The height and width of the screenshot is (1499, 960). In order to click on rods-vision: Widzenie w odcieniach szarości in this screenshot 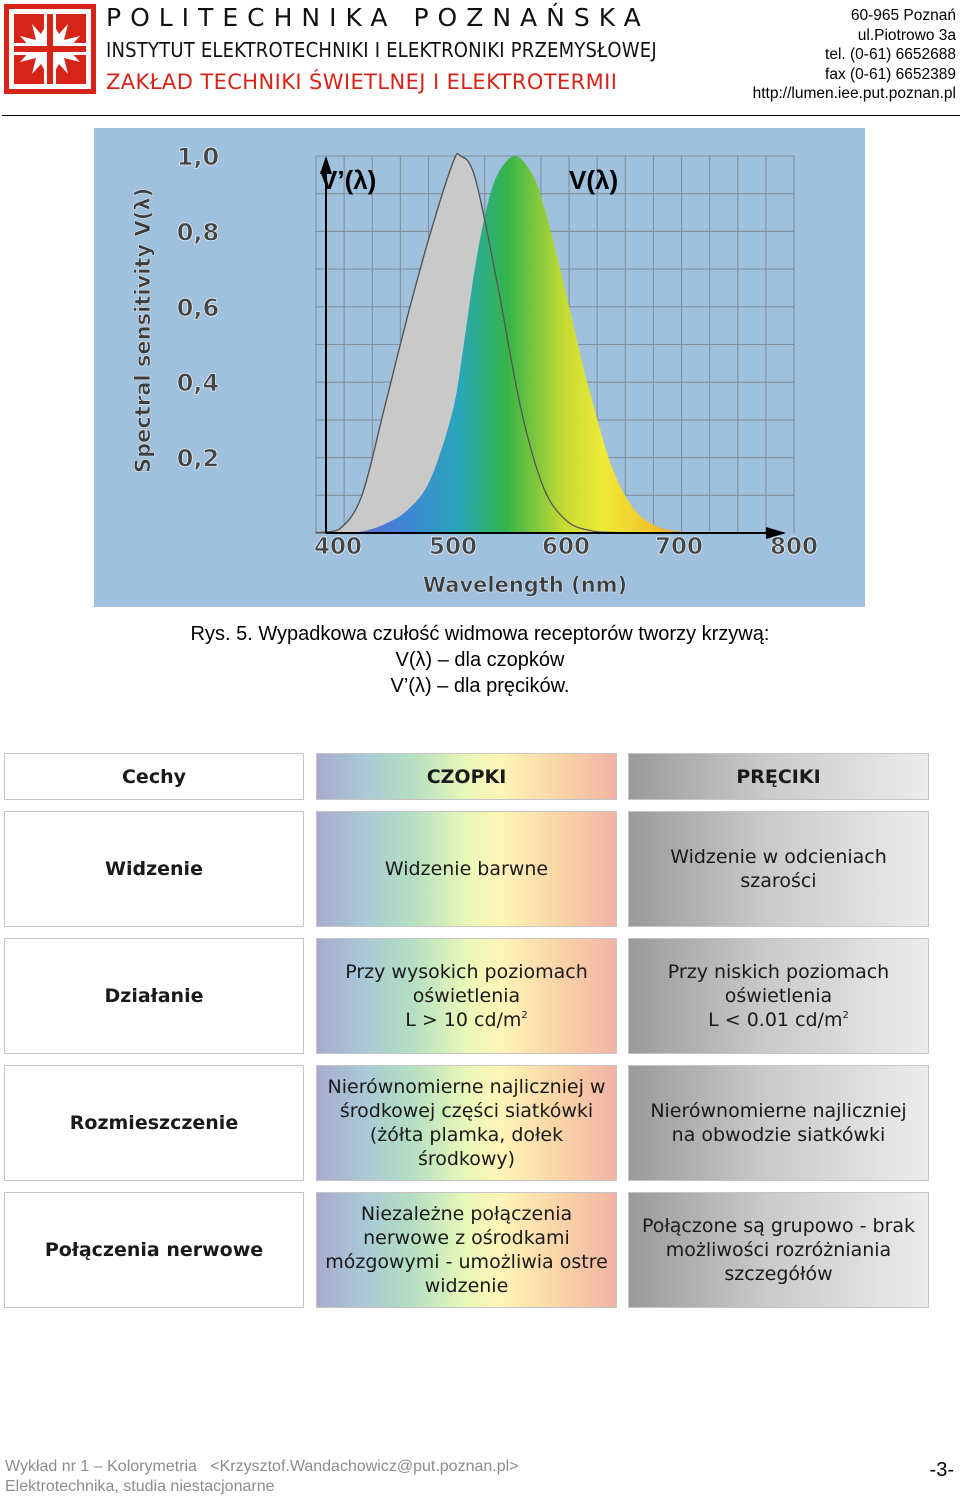, I will do `click(778, 869)`.